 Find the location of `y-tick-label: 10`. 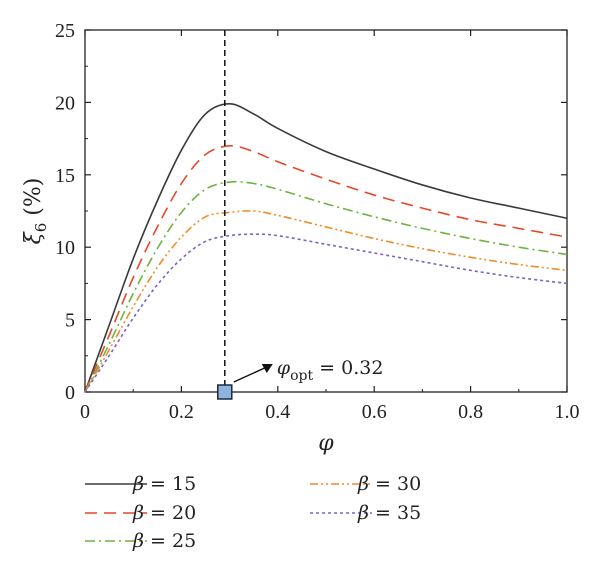

y-tick-label: 10 is located at coordinates (65, 248).